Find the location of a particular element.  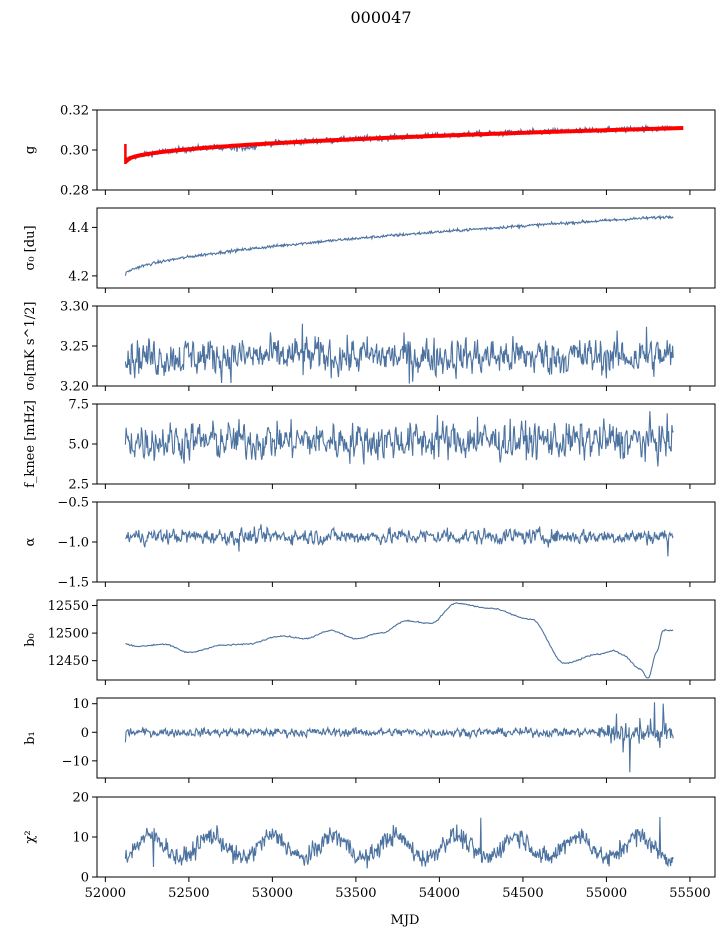

series-line-alpha is located at coordinates (399, 540).